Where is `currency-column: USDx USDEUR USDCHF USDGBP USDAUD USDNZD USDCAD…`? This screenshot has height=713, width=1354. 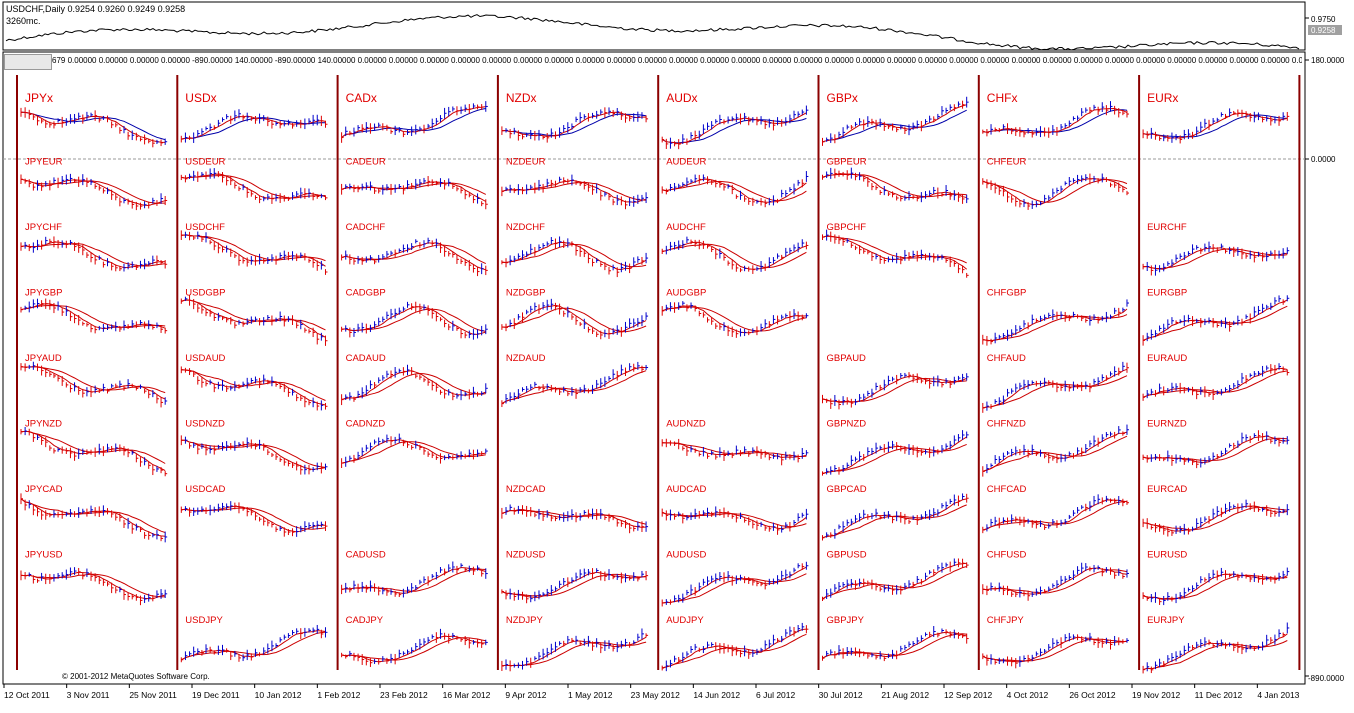 currency-column: USDx USDEUR USDCHF USDGBP USDAUD USDNZD USDCAD… is located at coordinates (252, 372).